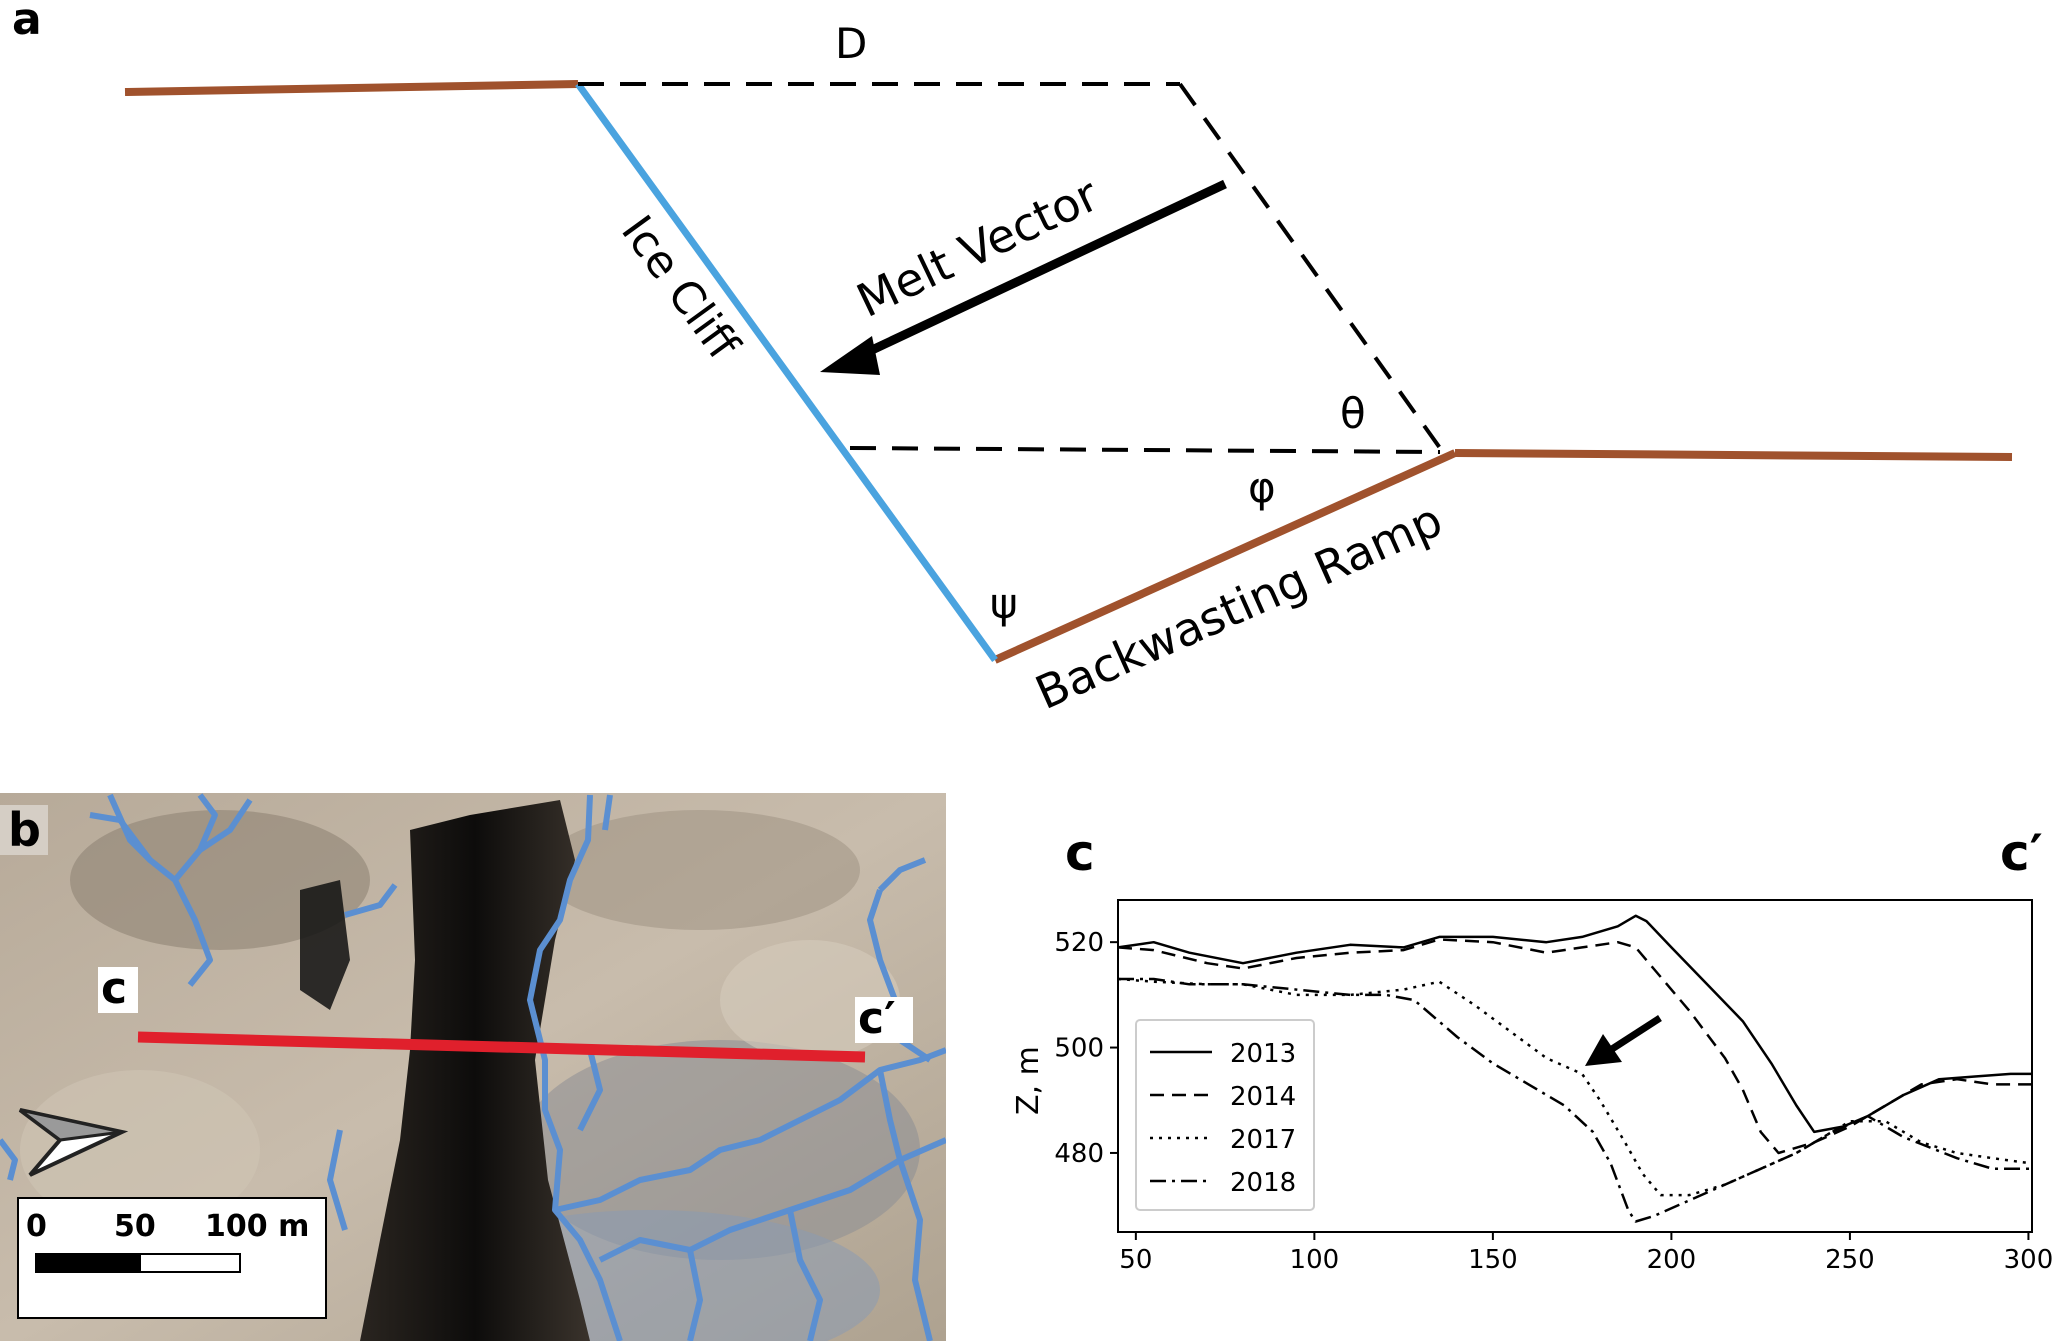 The width and height of the screenshot is (2067, 1341). Describe the element at coordinates (190, 1263) in the screenshot. I see `scale-bar-white` at that location.